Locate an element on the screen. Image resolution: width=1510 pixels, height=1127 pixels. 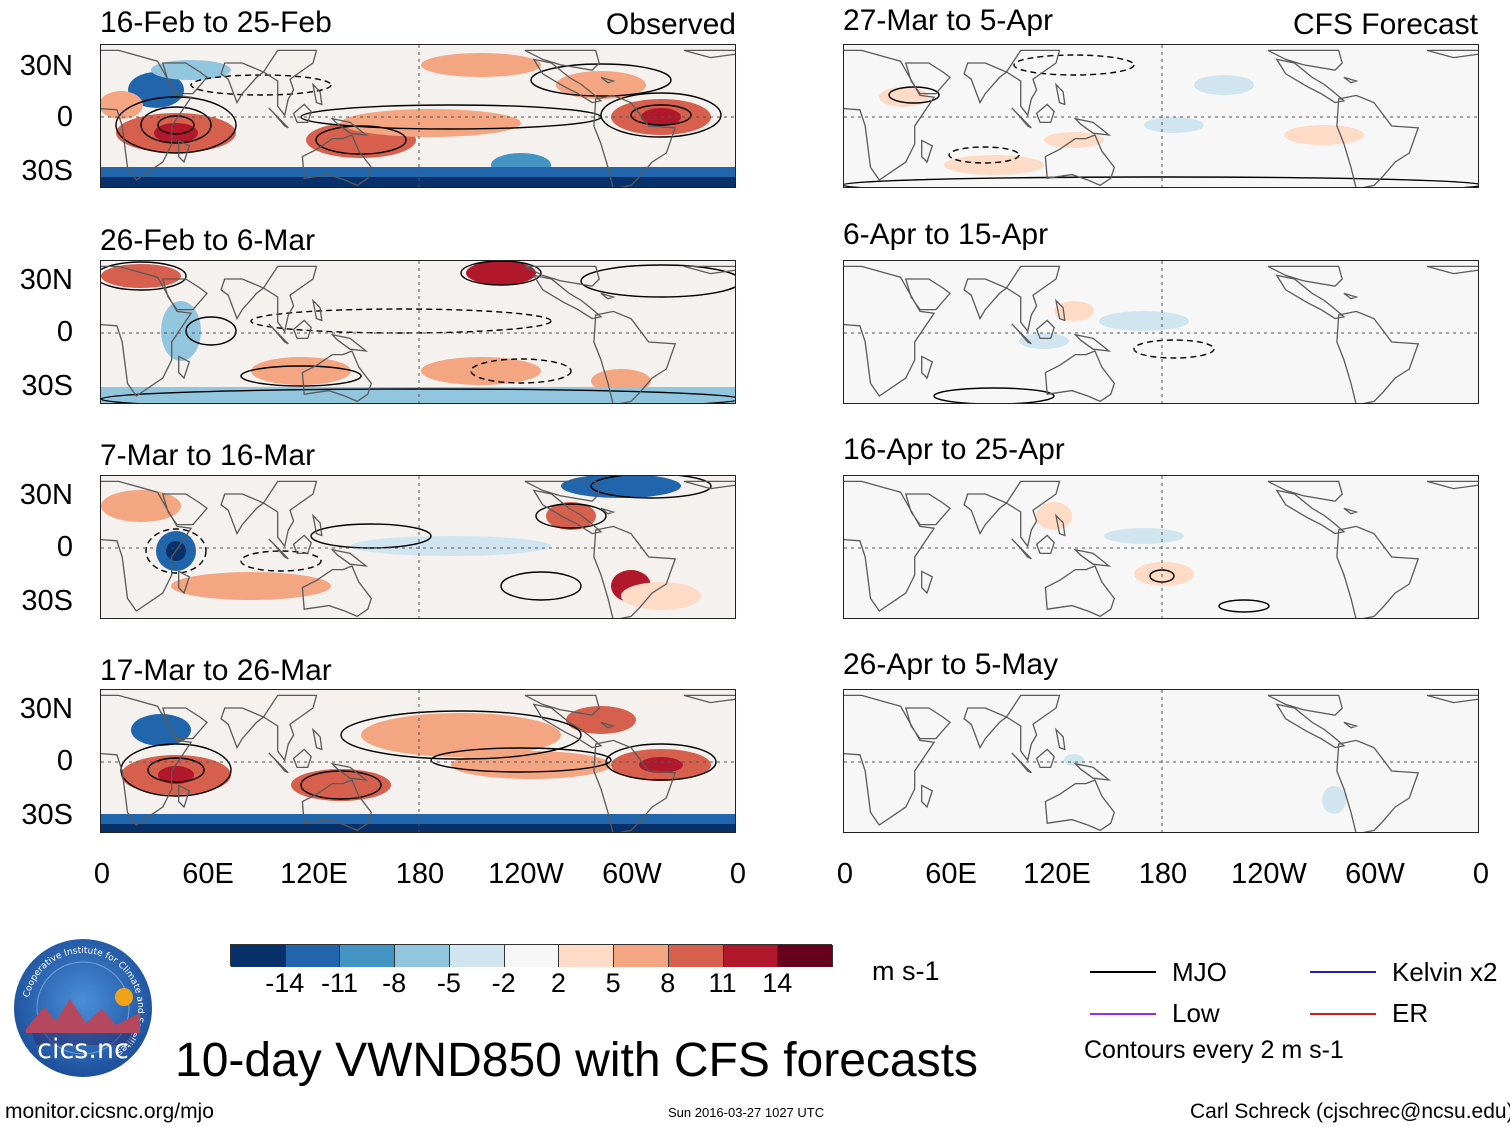
observed-panel-2-title: 26-Feb to 6-Mar is located at coordinates (208, 240).